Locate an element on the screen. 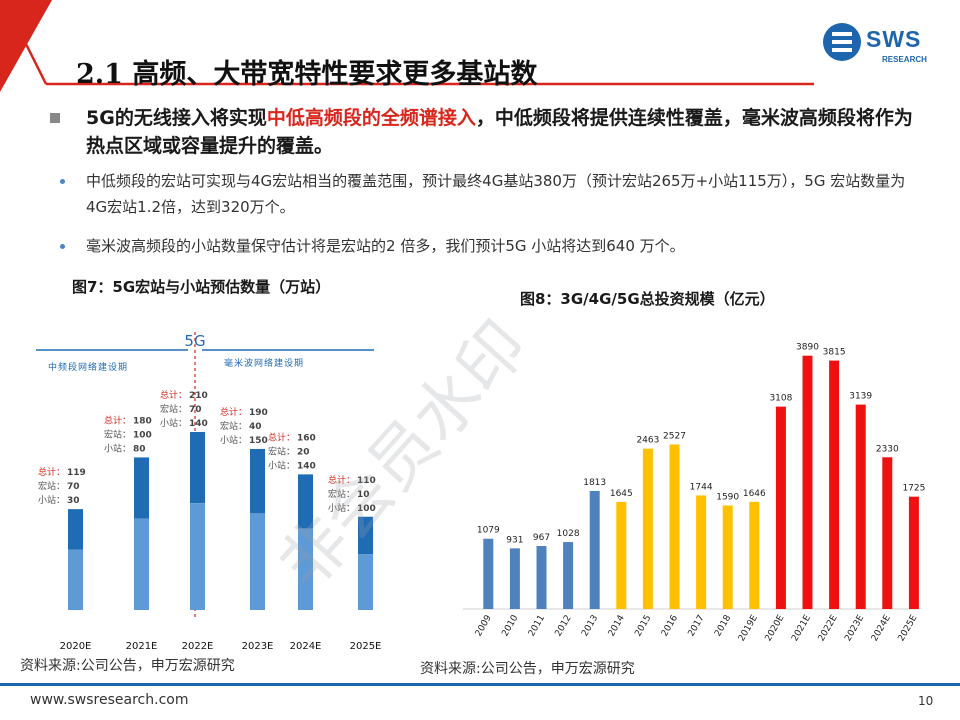 Image resolution: width=960 pixels, height=720 pixels. annotation-value: 80 is located at coordinates (139, 449).